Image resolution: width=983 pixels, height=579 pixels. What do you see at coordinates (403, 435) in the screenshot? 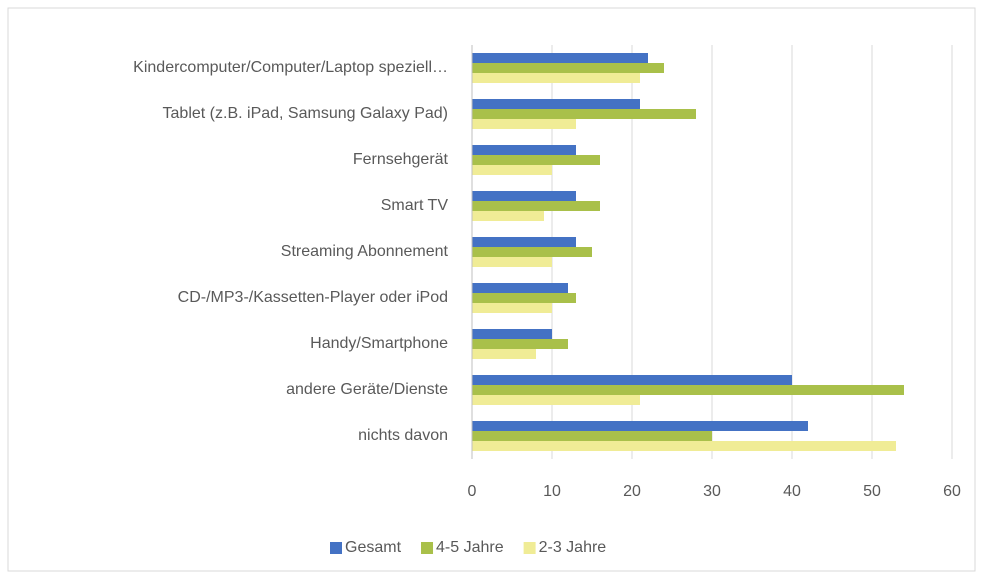
I see `y-tick-label: nichts davon` at bounding box center [403, 435].